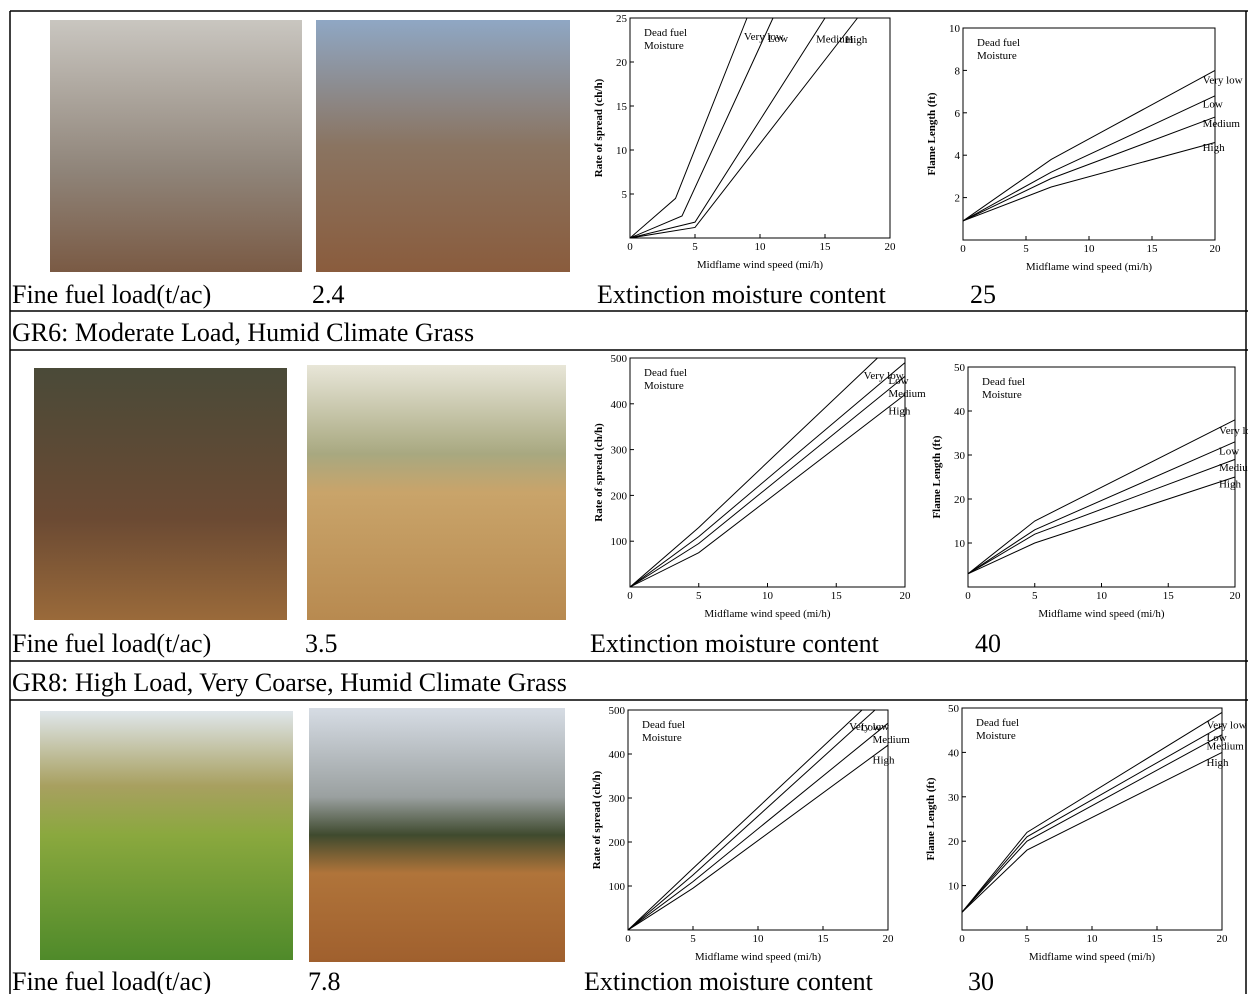 Image resolution: width=1248 pixels, height=994 pixels. I want to click on y-tick-label: 300, so click(619, 451).